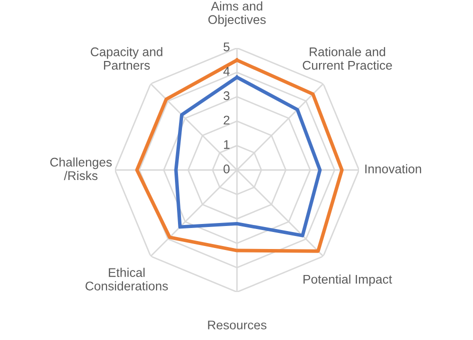 This screenshot has height=340, width=473. What do you see at coordinates (126, 58) in the screenshot?
I see `spoke-label: Capacity and Partners` at bounding box center [126, 58].